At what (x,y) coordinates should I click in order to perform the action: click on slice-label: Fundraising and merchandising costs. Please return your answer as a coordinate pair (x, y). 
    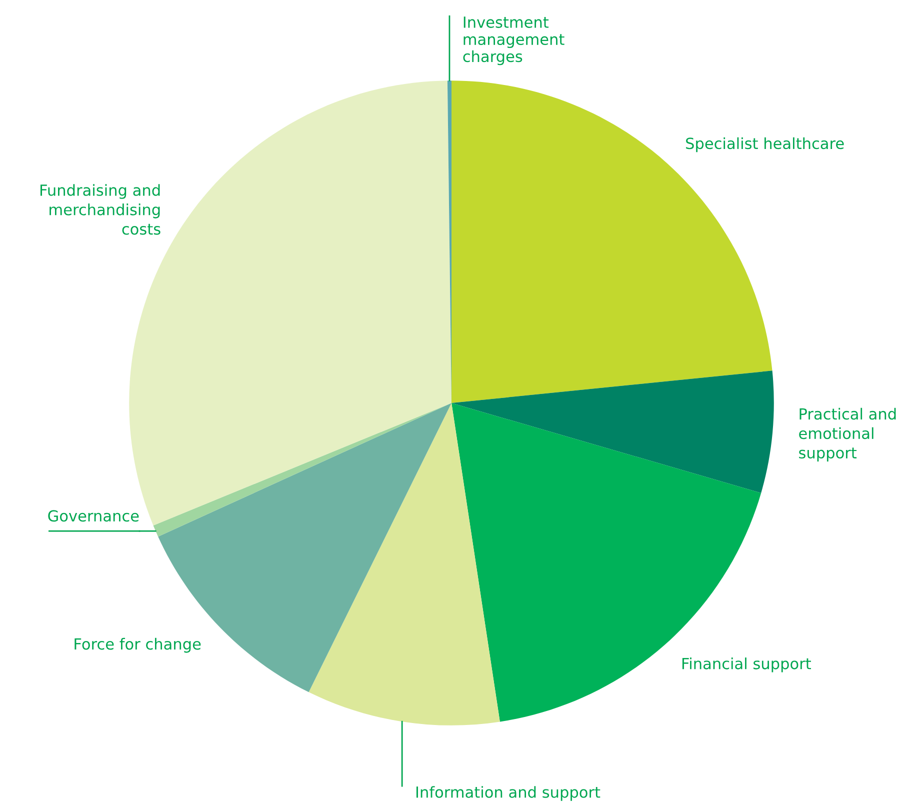
    Looking at the image, I should click on (100, 209).